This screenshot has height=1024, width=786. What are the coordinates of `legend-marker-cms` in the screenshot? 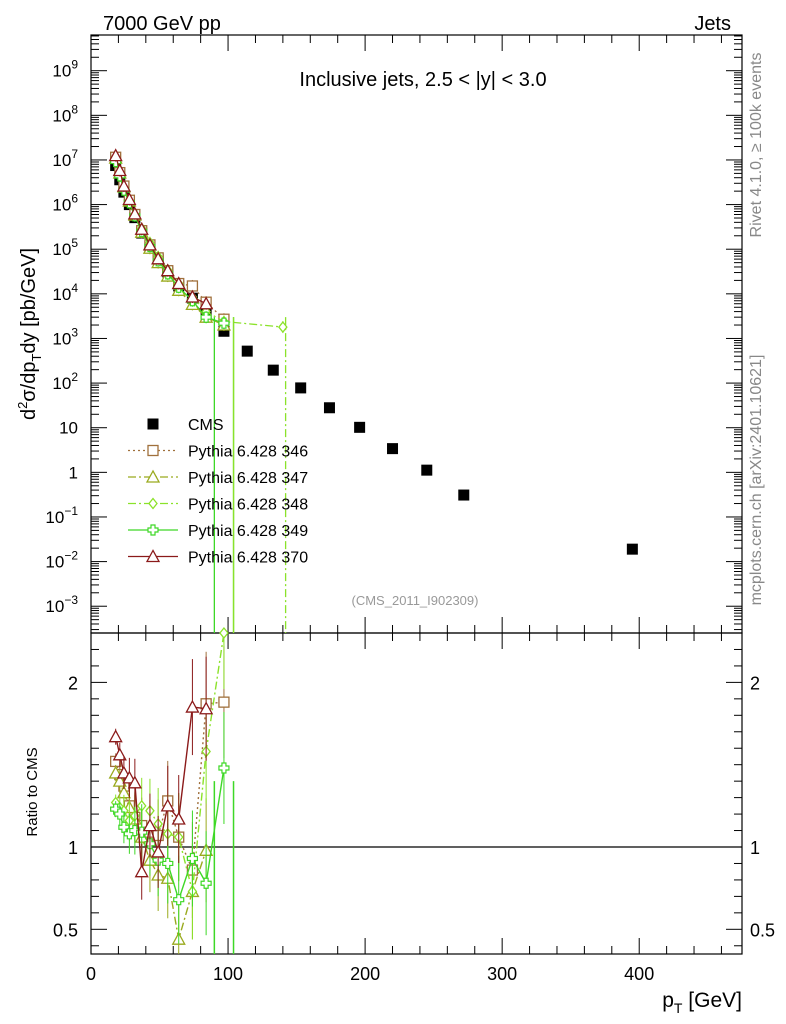 It's located at (153, 424).